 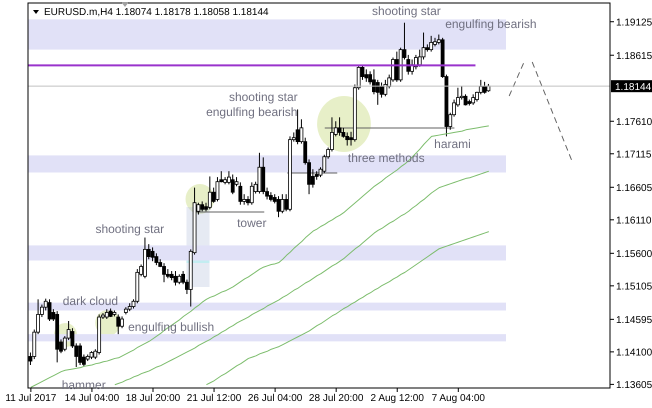 What do you see at coordinates (459, 398) in the screenshot?
I see `x-tick-label: 7 Aug 04:00` at bounding box center [459, 398].